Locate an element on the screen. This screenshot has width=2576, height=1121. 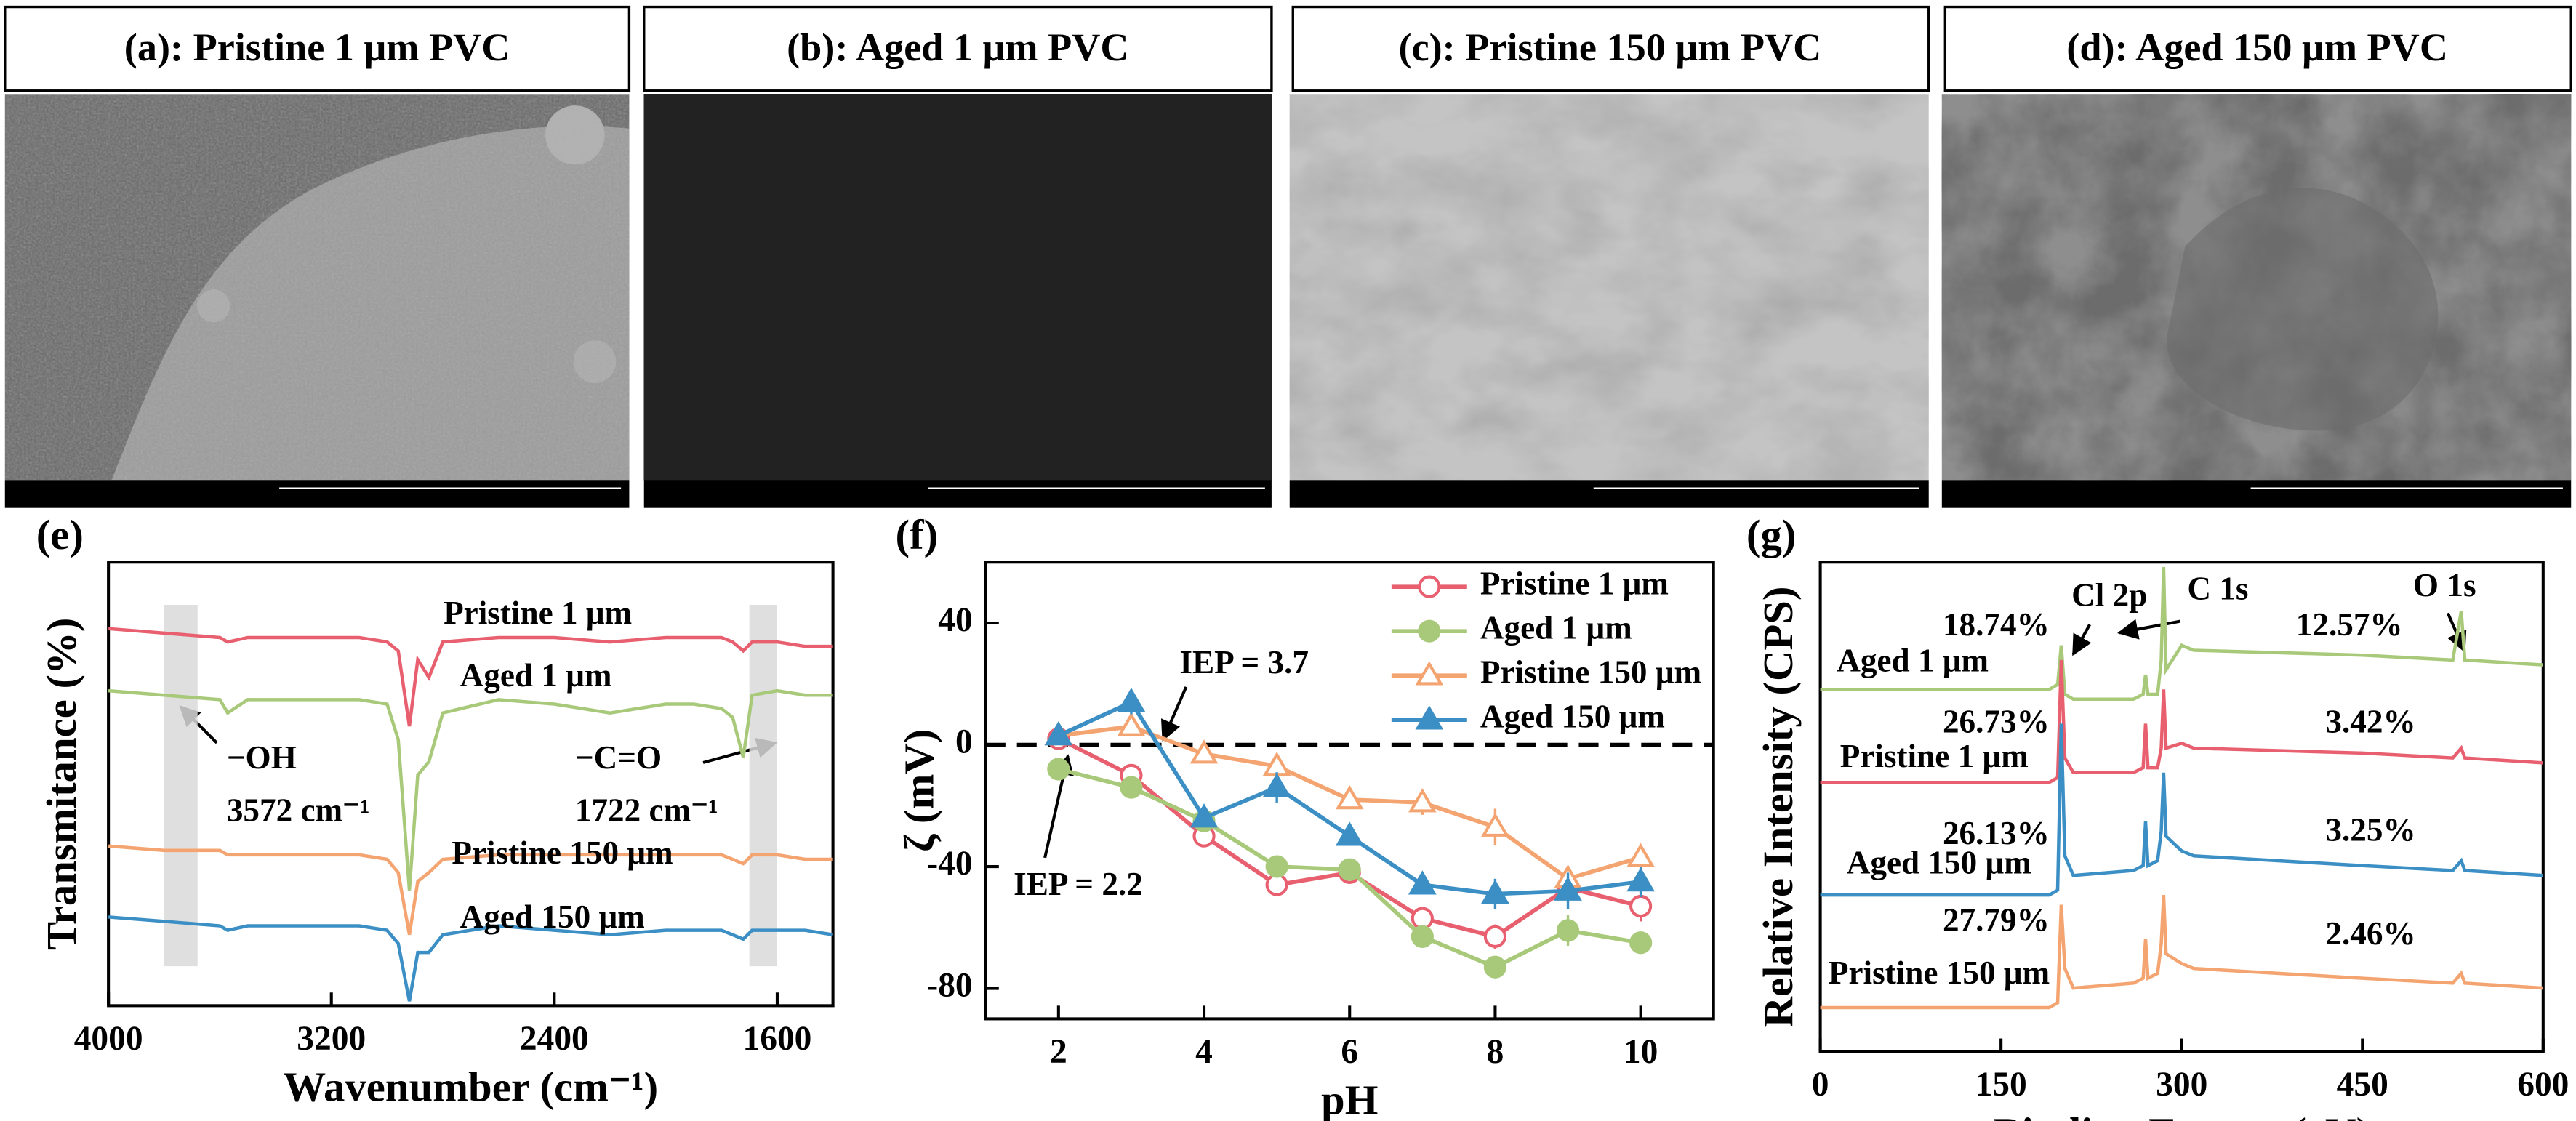
y-tick-label: -40 is located at coordinates (949, 864).